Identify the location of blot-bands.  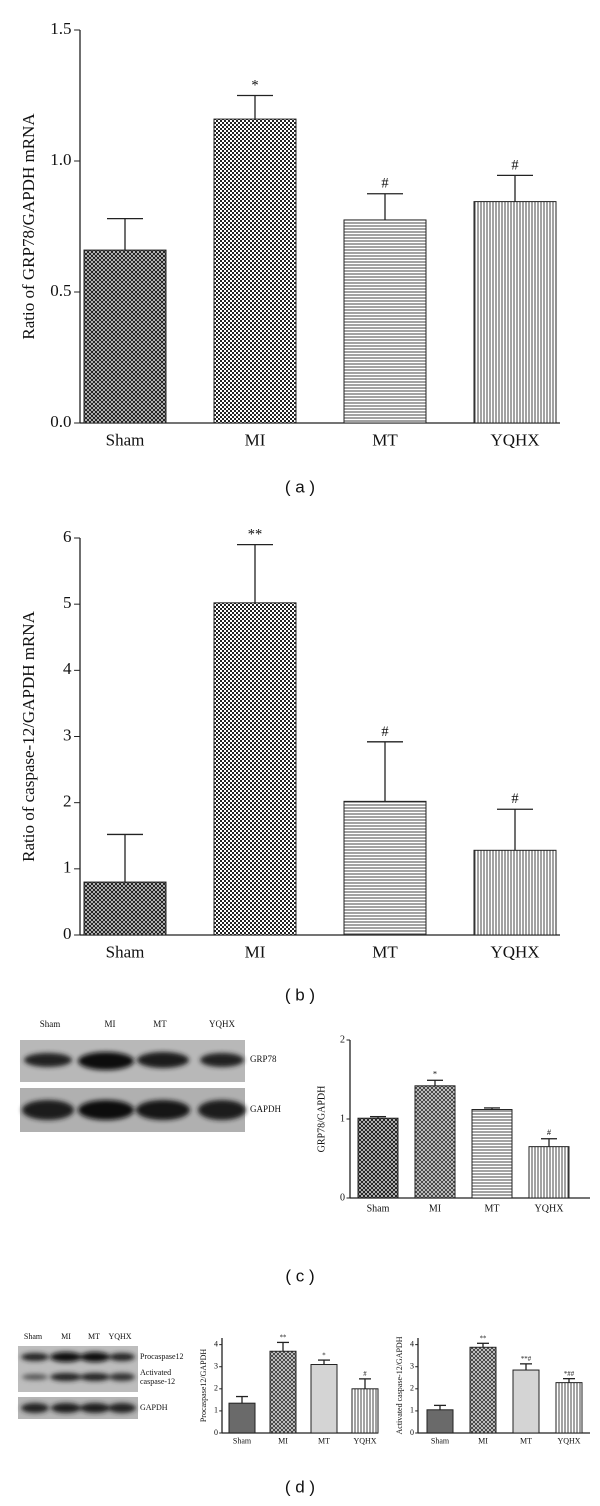
(133, 1232).